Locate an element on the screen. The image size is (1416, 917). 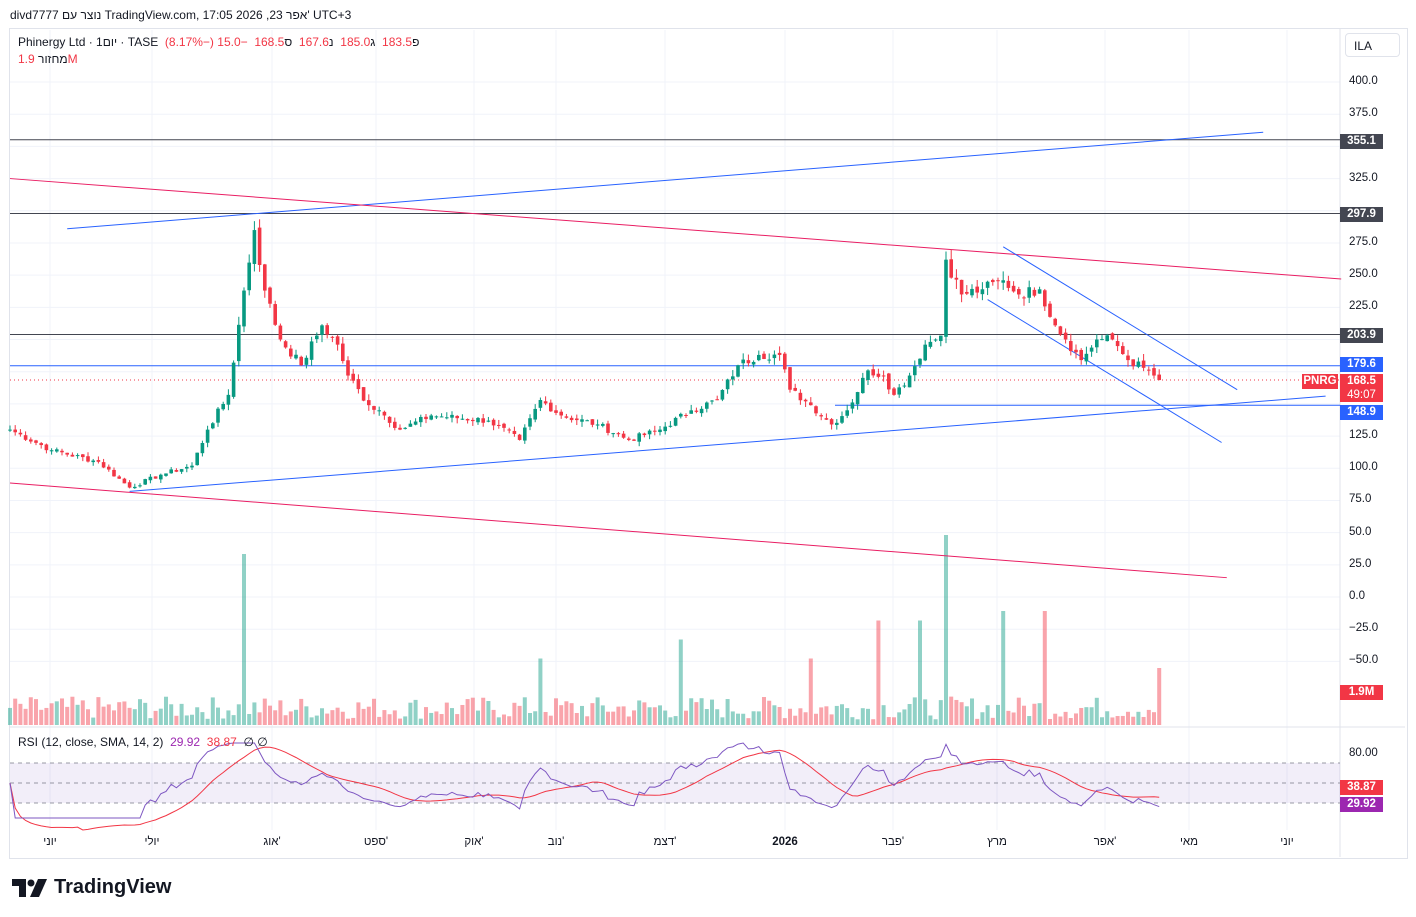
price-axis-label: 50.0 is located at coordinates (1360, 531).